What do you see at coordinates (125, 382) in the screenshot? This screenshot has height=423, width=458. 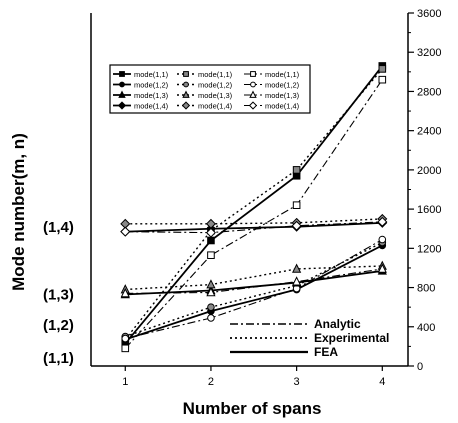 I see `x-tick-label: 1` at bounding box center [125, 382].